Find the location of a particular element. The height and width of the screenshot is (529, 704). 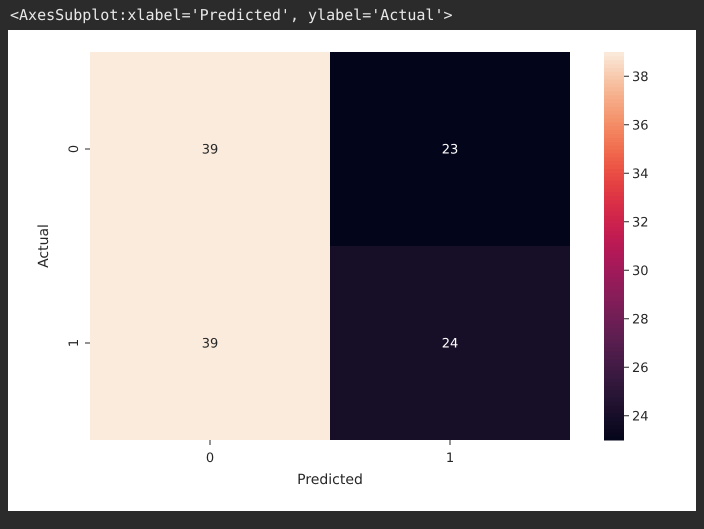

color-bar-label: 34 is located at coordinates (640, 174).